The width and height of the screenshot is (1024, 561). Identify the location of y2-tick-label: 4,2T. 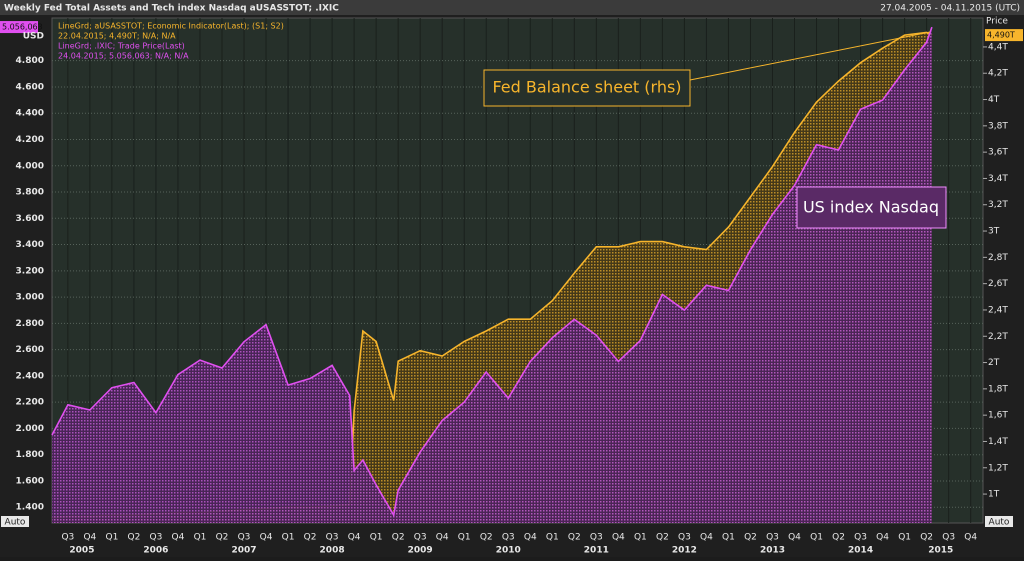
(998, 74).